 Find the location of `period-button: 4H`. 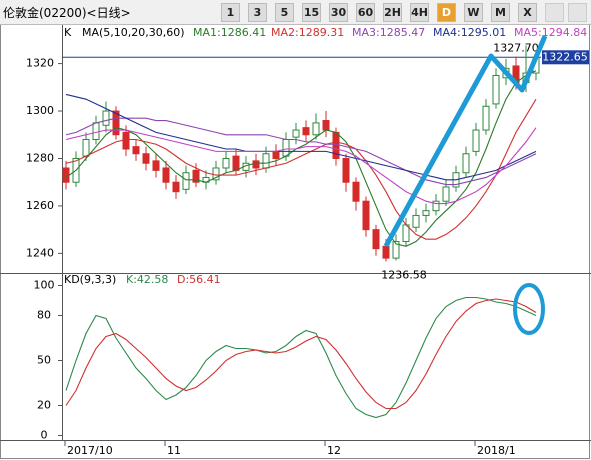

period-button: 4H is located at coordinates (419, 12).